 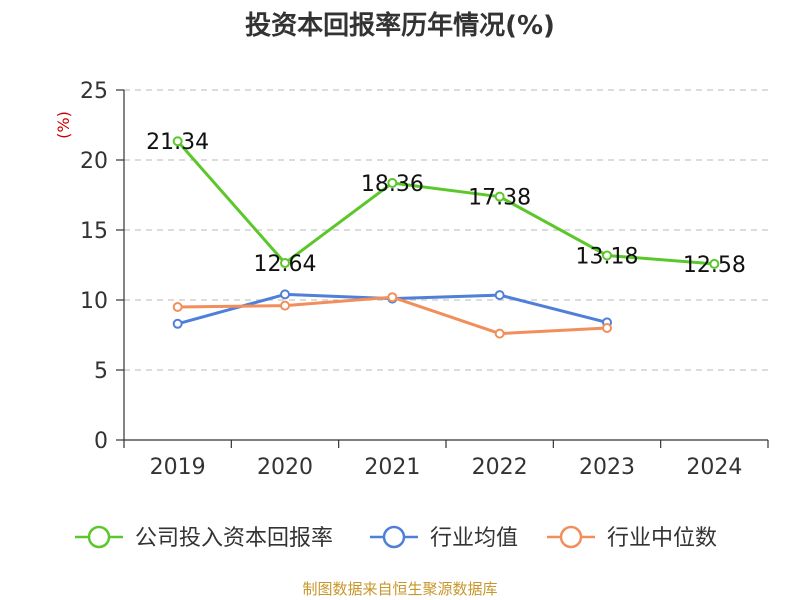 What do you see at coordinates (234, 538) in the screenshot?
I see `legend-label-0: 公司投入资本回报率` at bounding box center [234, 538].